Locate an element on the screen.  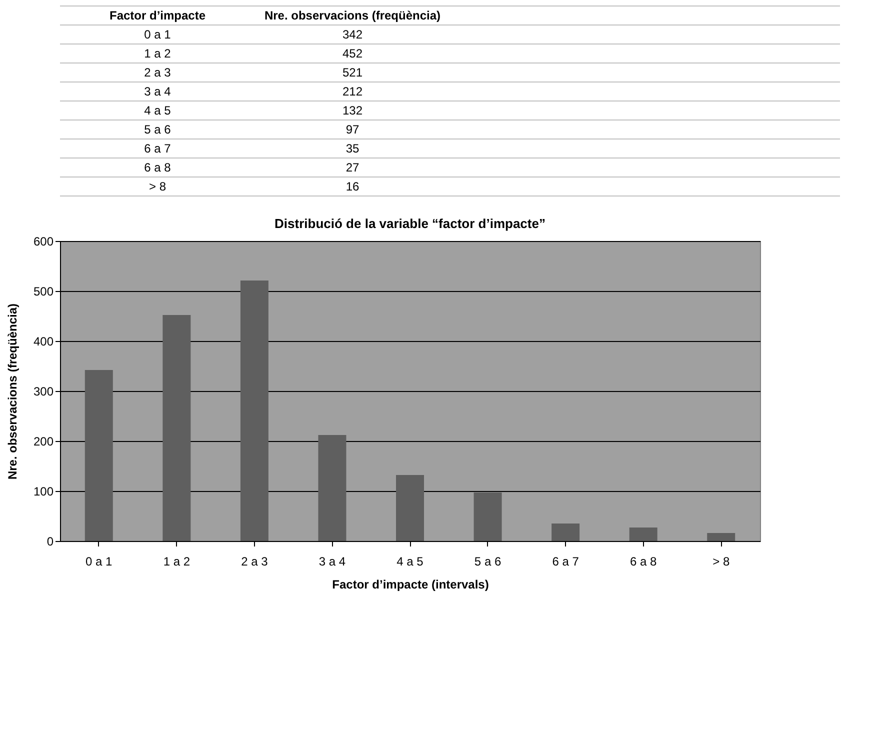
x-tick-label: 0 a 1 is located at coordinates (99, 561).